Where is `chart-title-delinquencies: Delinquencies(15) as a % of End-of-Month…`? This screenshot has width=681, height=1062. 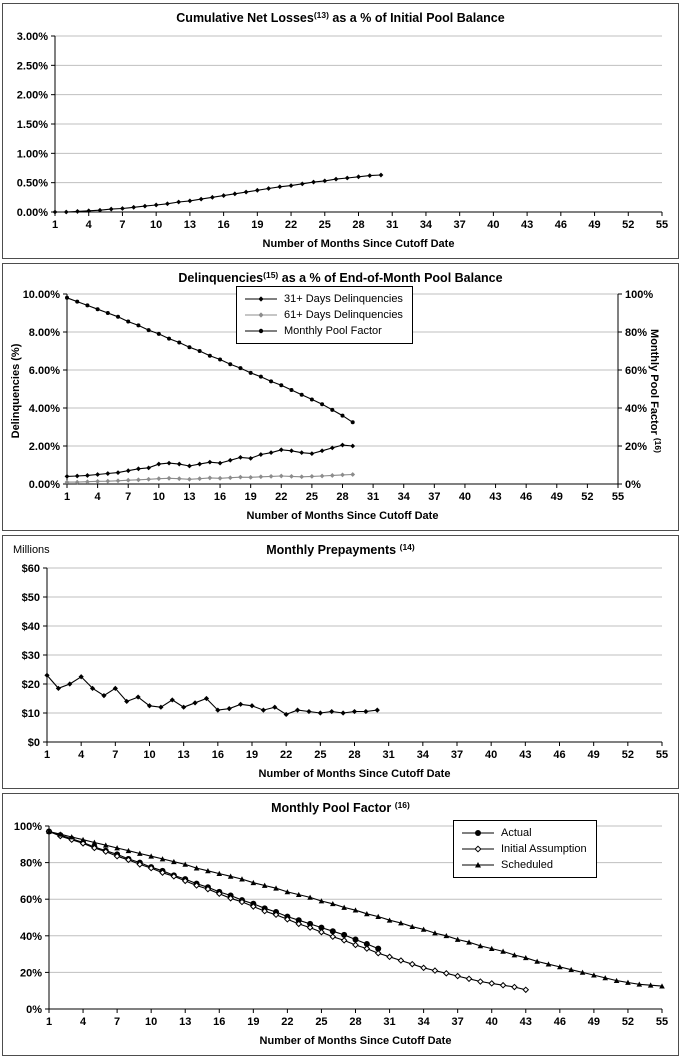
chart-title-delinquencies: Delinquencies(15) as a % of End-of-Month… is located at coordinates (340, 276).